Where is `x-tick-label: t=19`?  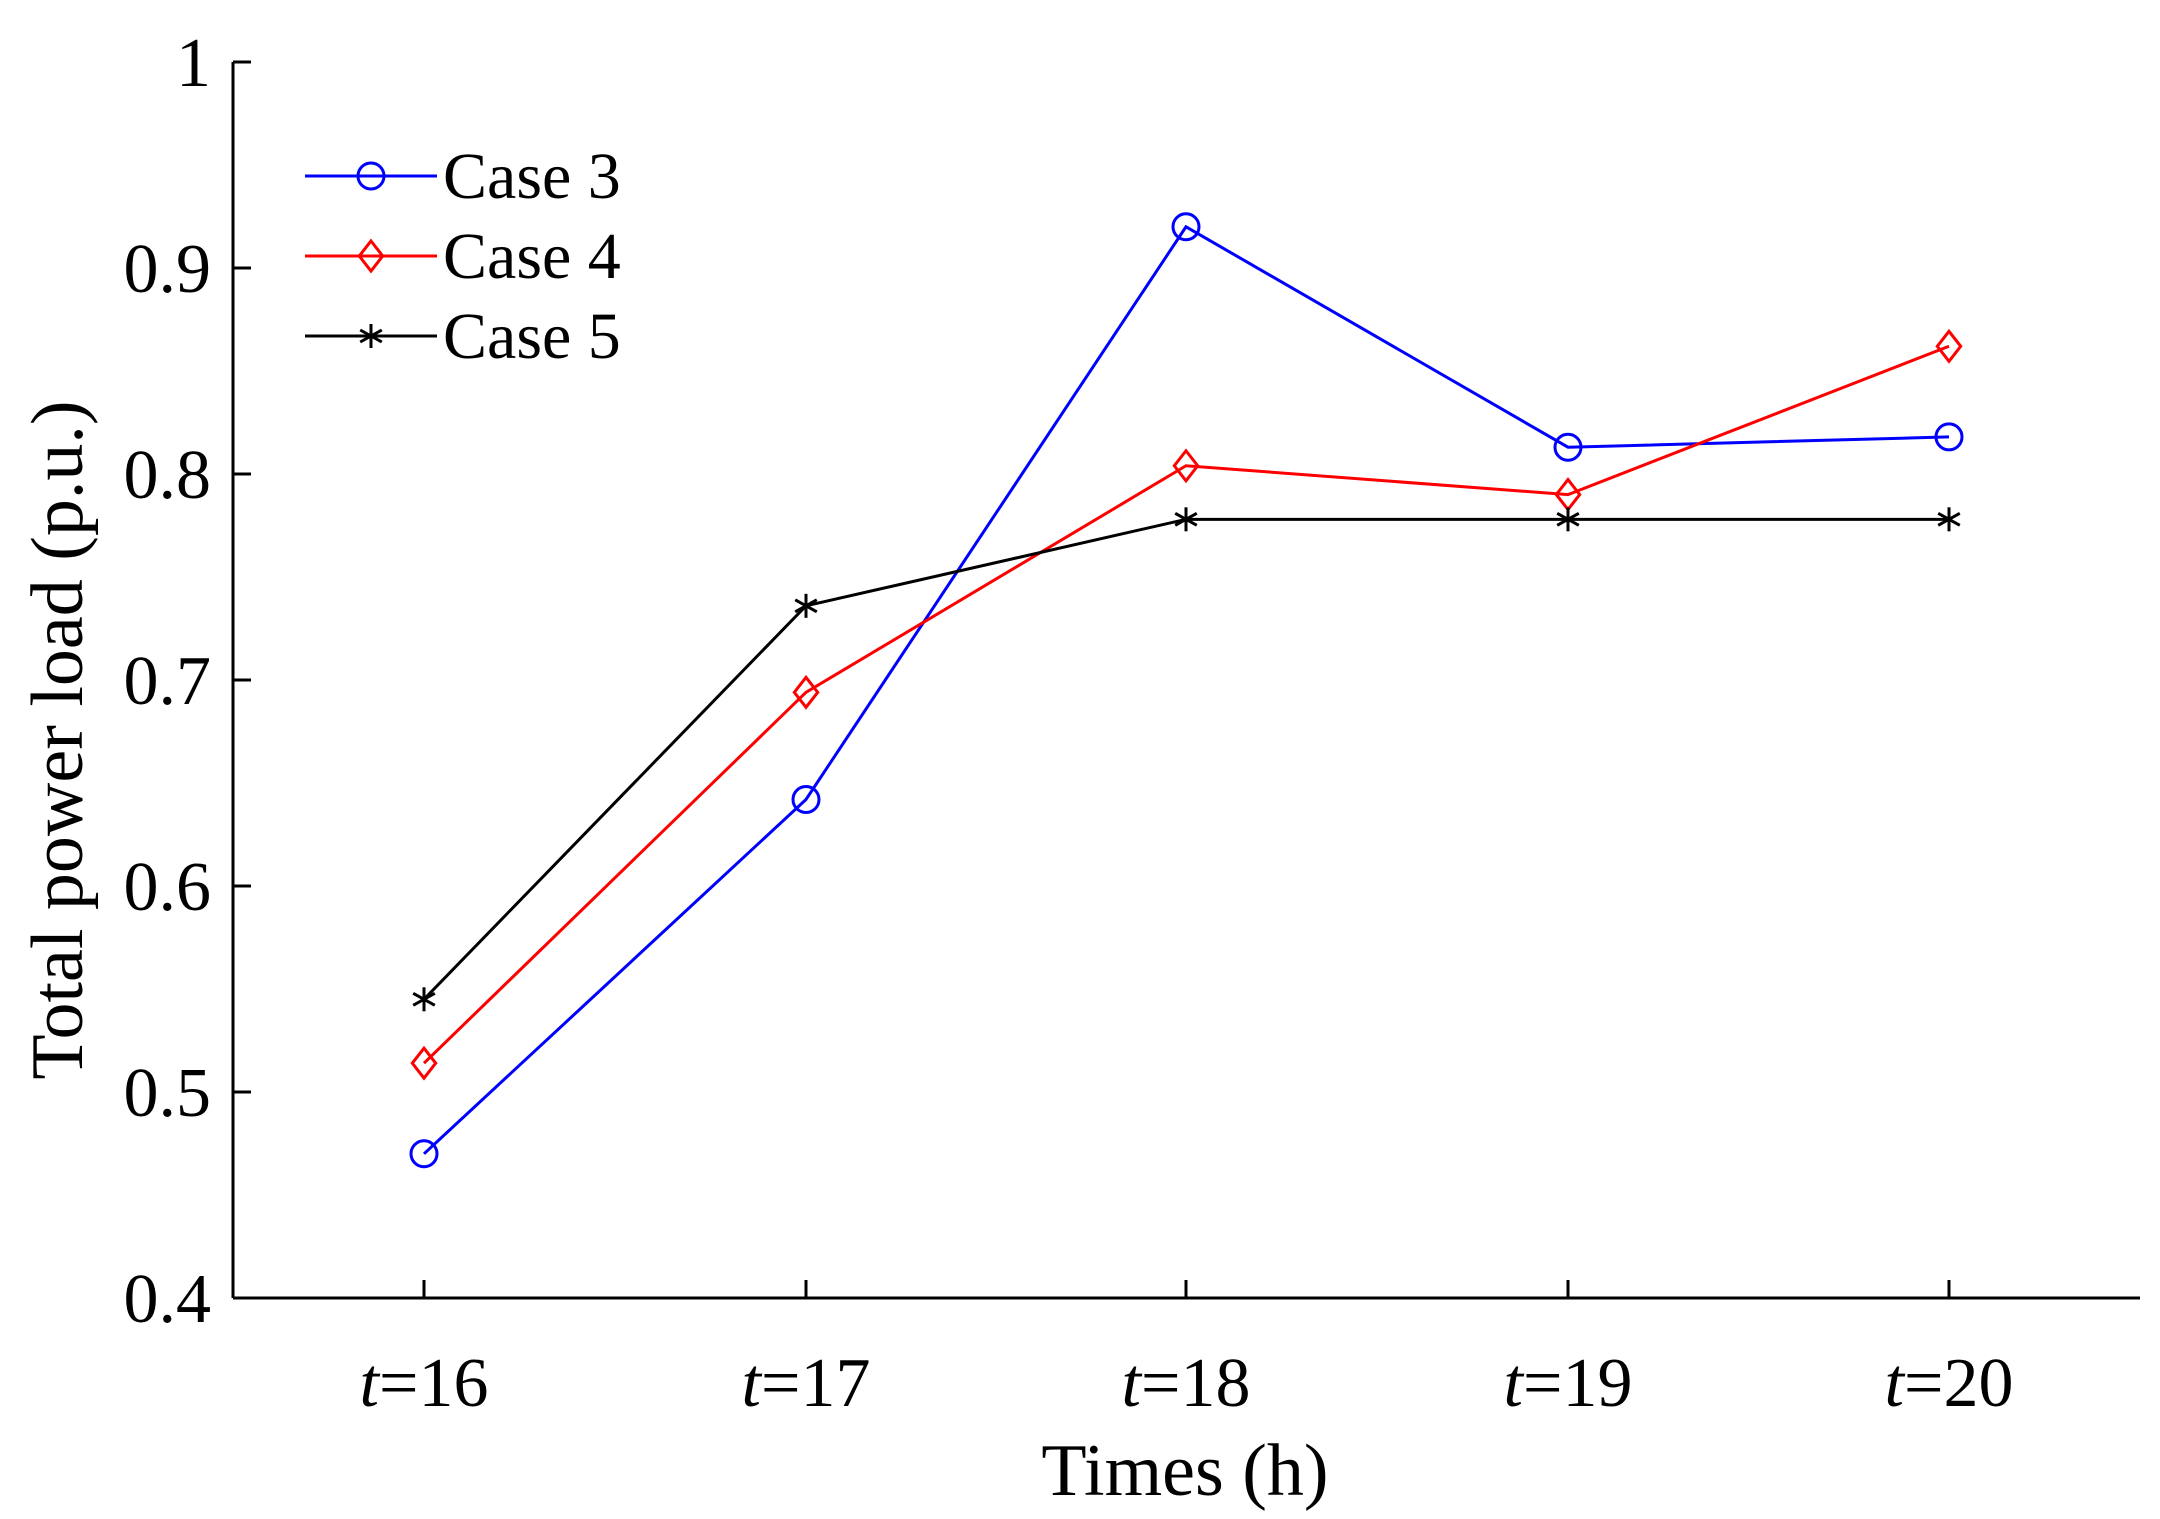 x-tick-label: t=19 is located at coordinates (1568, 1383).